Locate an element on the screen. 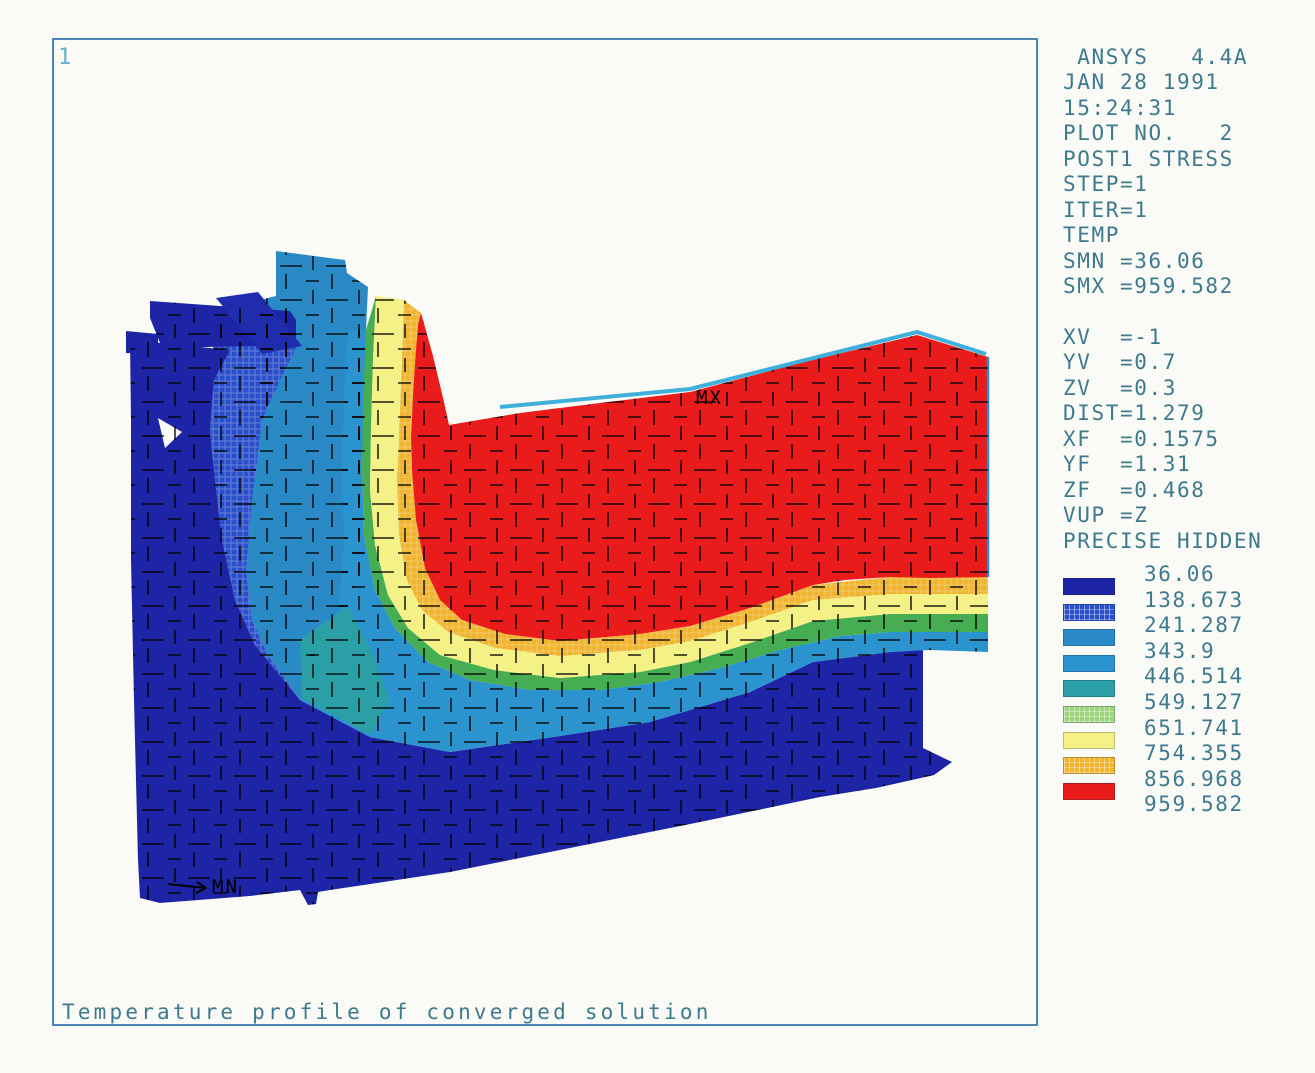  info-line: ITER=1 is located at coordinates (1106, 209).